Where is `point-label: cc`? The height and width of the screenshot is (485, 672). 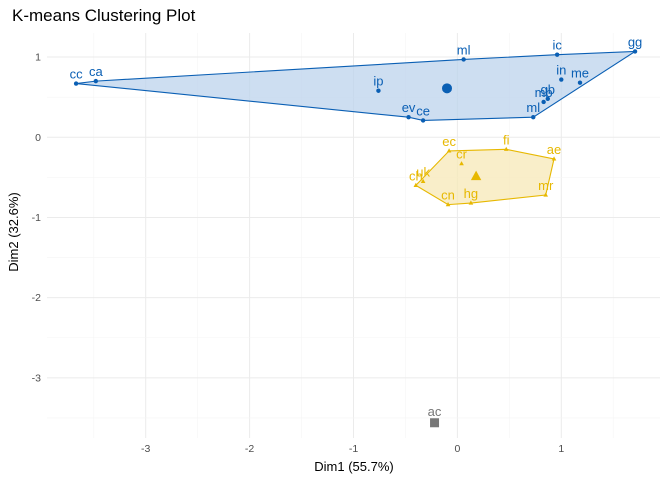 point-label: cc is located at coordinates (77, 74).